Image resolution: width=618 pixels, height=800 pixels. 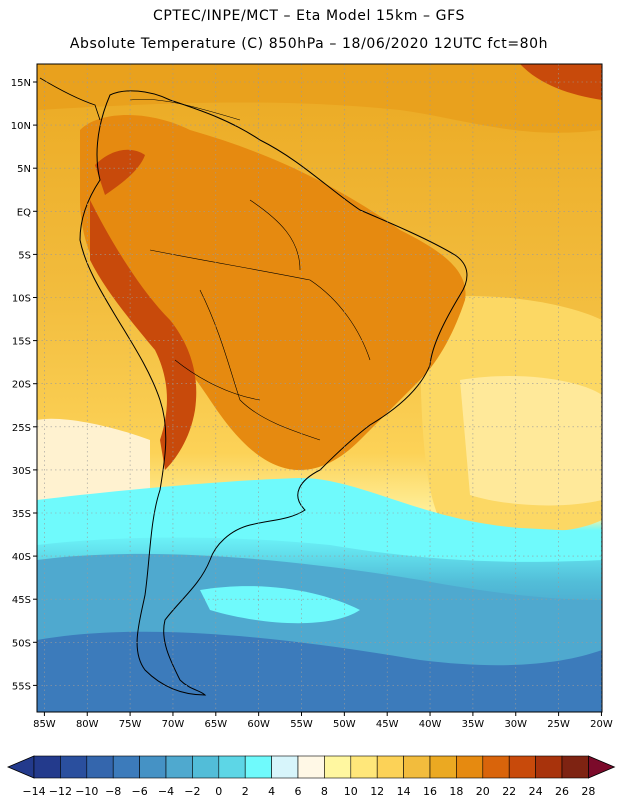 I want to click on colorbar-tick-label: 12, so click(x=377, y=791).